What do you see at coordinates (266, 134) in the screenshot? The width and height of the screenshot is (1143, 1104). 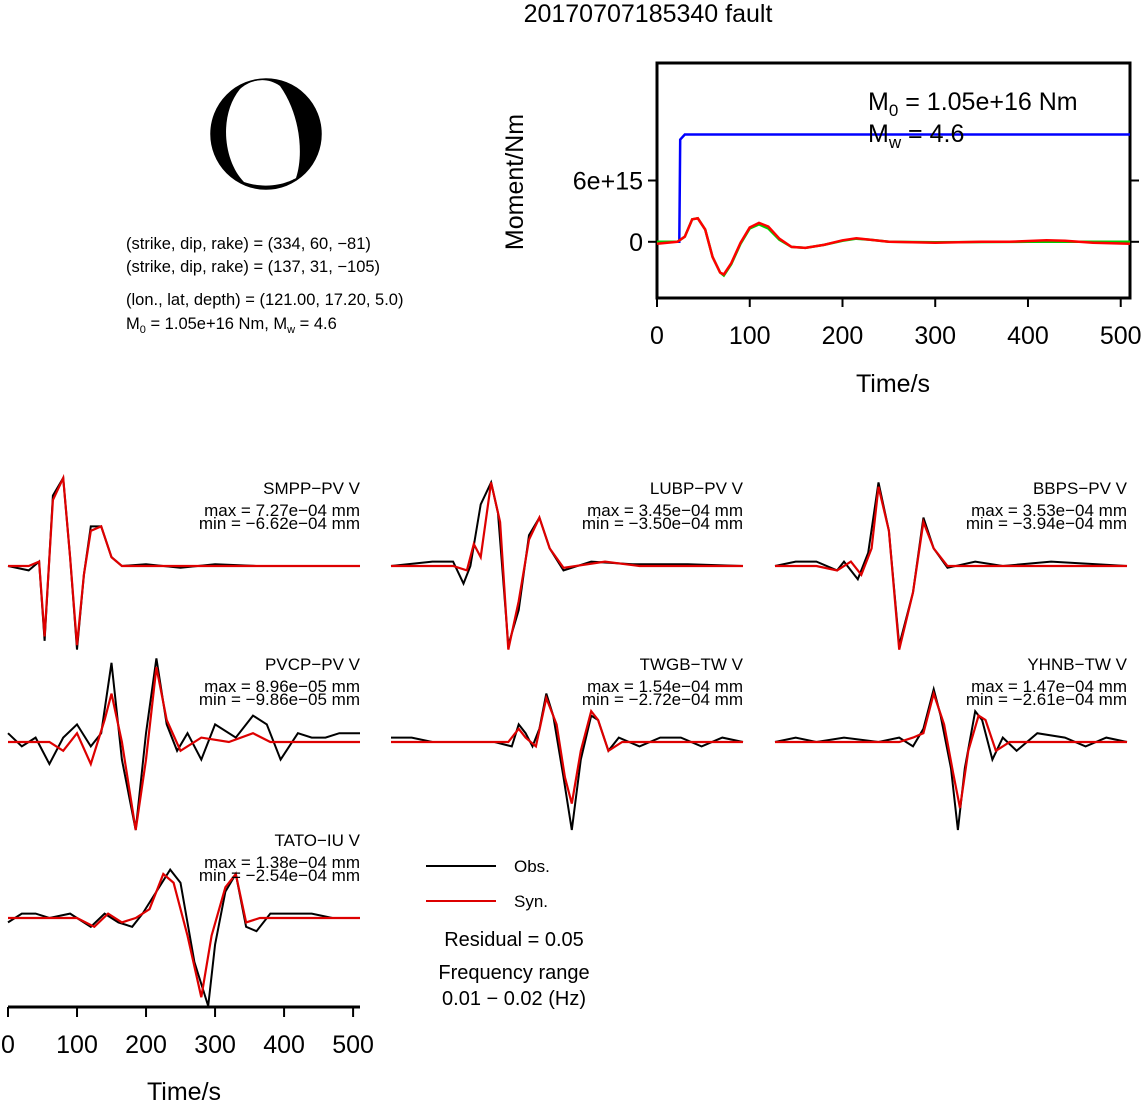 I see `beachball-icon` at bounding box center [266, 134].